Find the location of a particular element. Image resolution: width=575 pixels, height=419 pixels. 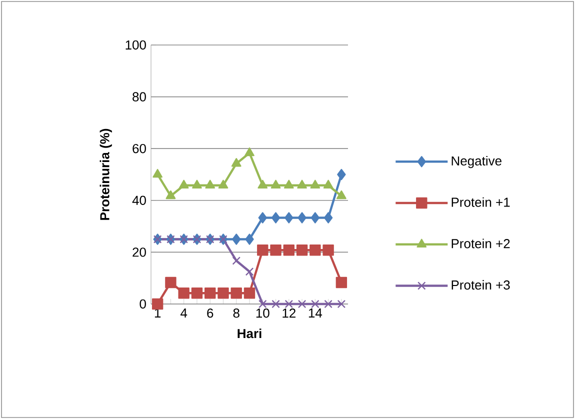

x-tick-label: 12 is located at coordinates (289, 313).